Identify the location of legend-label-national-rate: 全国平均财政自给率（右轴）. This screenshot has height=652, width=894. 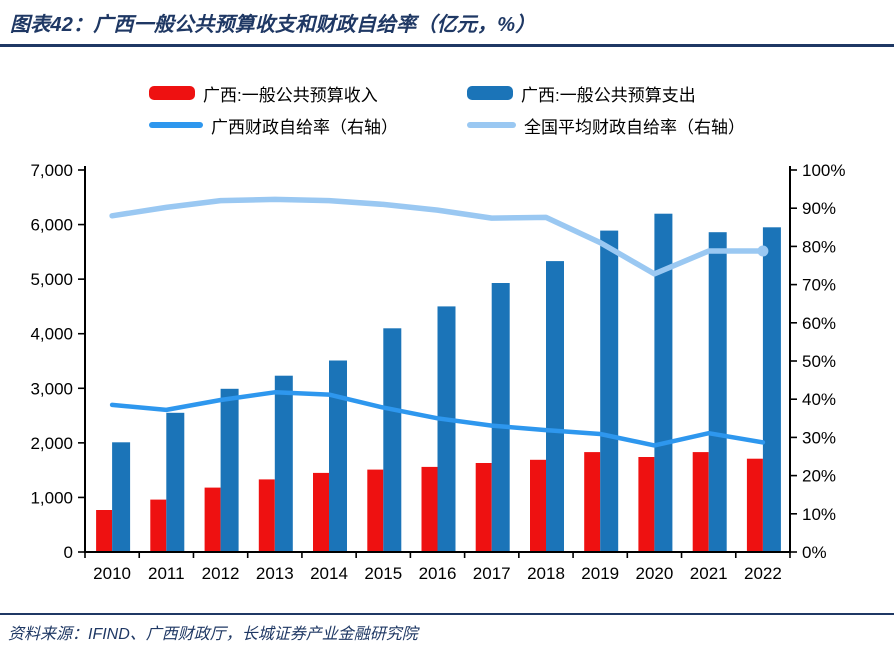
(634, 127).